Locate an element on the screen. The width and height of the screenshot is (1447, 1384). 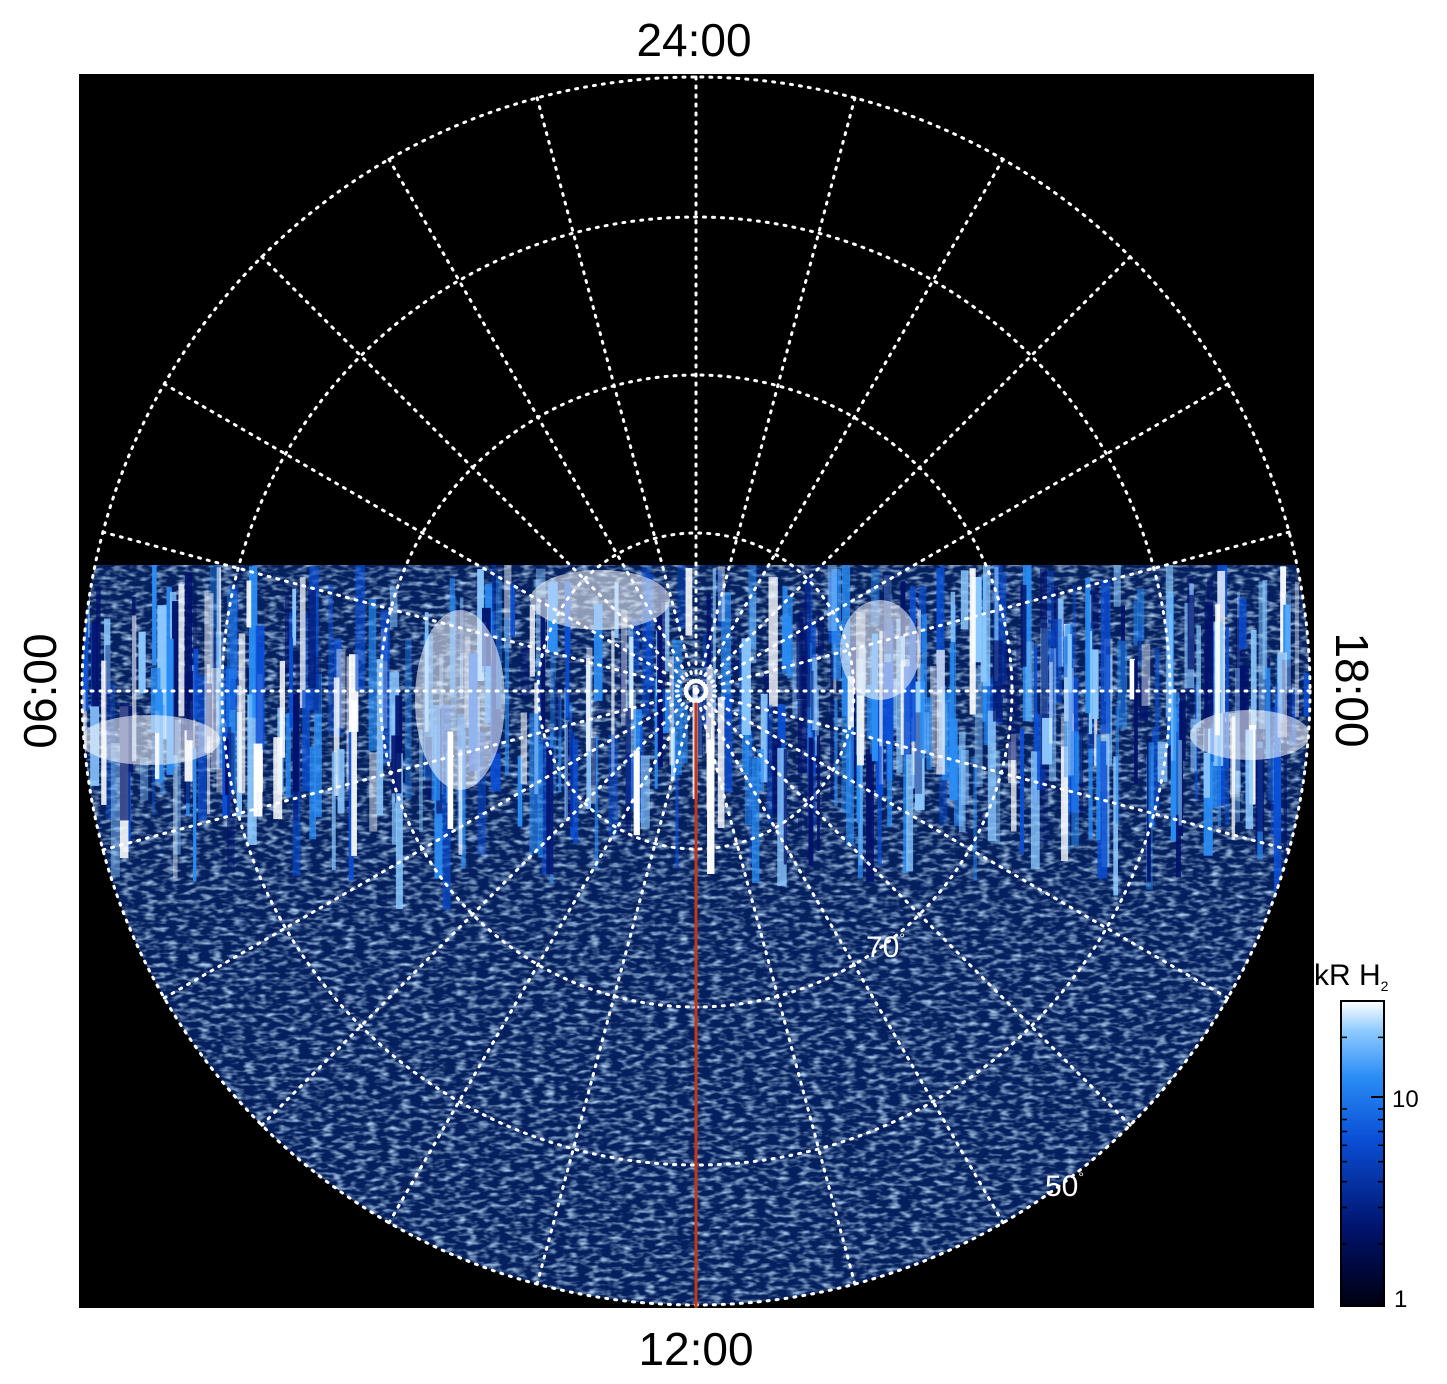
aurora-bright-region is located at coordinates (460, 700).